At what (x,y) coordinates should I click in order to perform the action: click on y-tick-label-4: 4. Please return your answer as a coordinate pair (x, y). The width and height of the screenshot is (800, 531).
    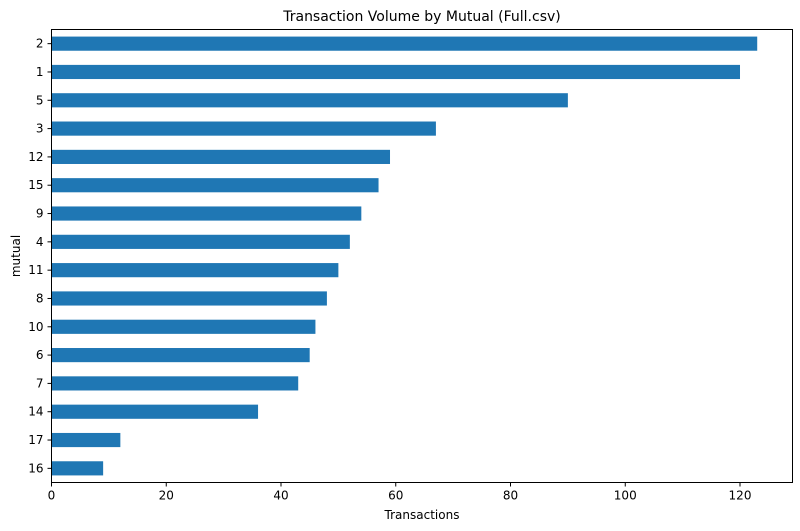
    Looking at the image, I should click on (40, 242).